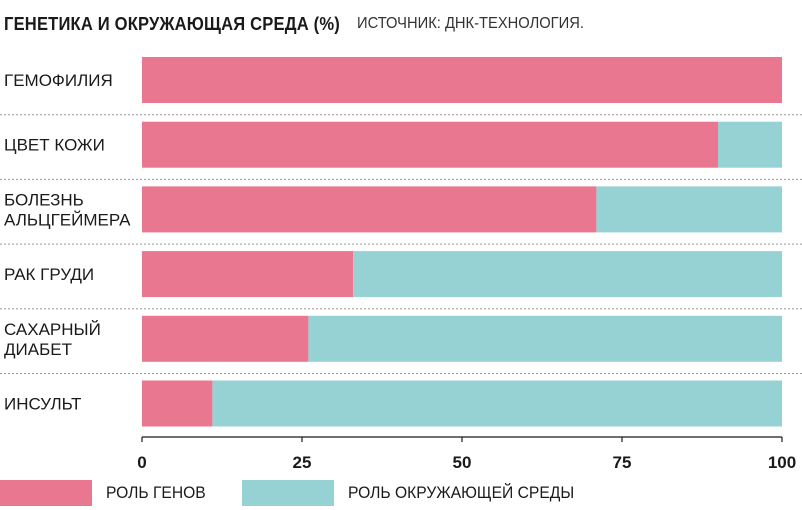 The height and width of the screenshot is (510, 802). Describe the element at coordinates (461, 492) in the screenshot. I see `legend-label-environment: РОЛЬ ОКРУЖАЮЩЕЙ СРЕДЫ` at that location.